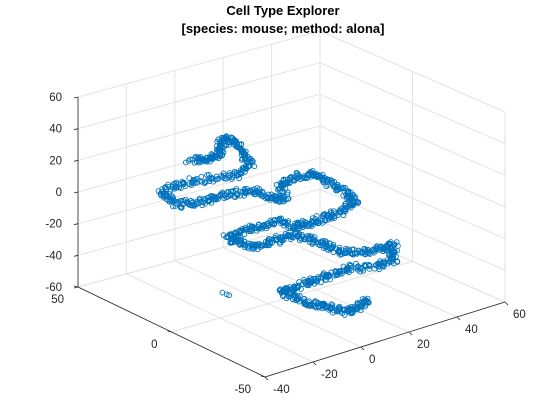 The image size is (560, 420). I want to click on x-tick-label: -20, so click(329, 375).